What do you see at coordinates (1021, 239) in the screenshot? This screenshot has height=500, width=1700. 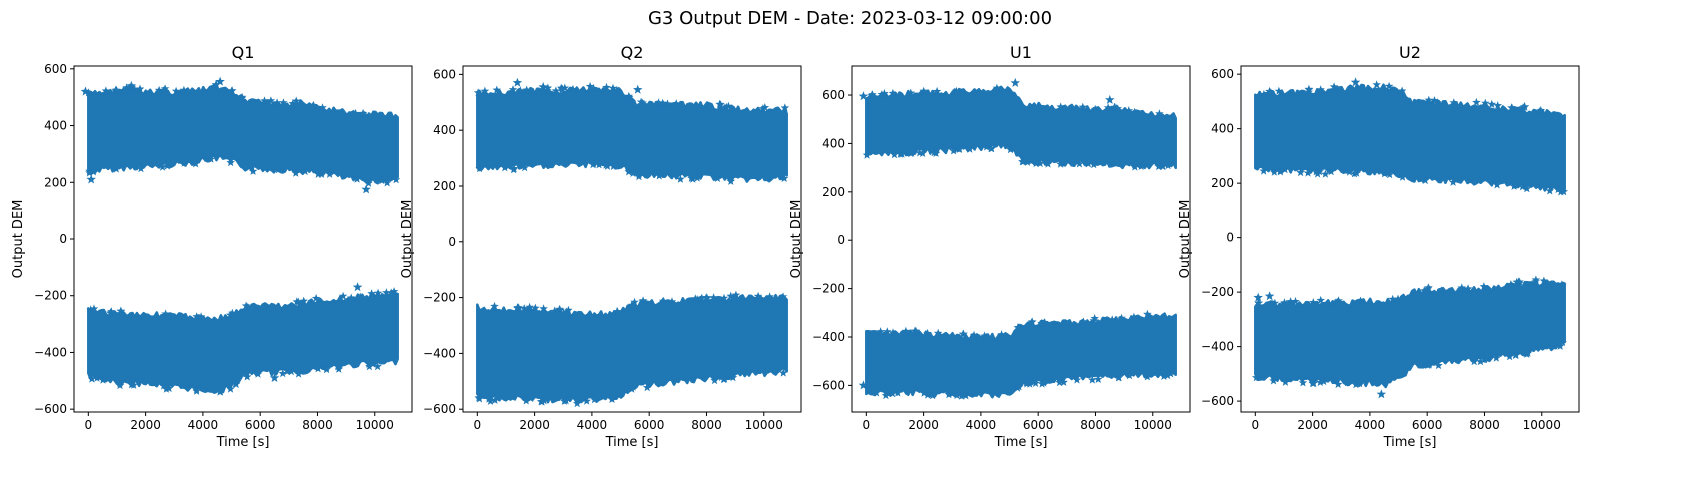 I see `axes-frame` at bounding box center [1021, 239].